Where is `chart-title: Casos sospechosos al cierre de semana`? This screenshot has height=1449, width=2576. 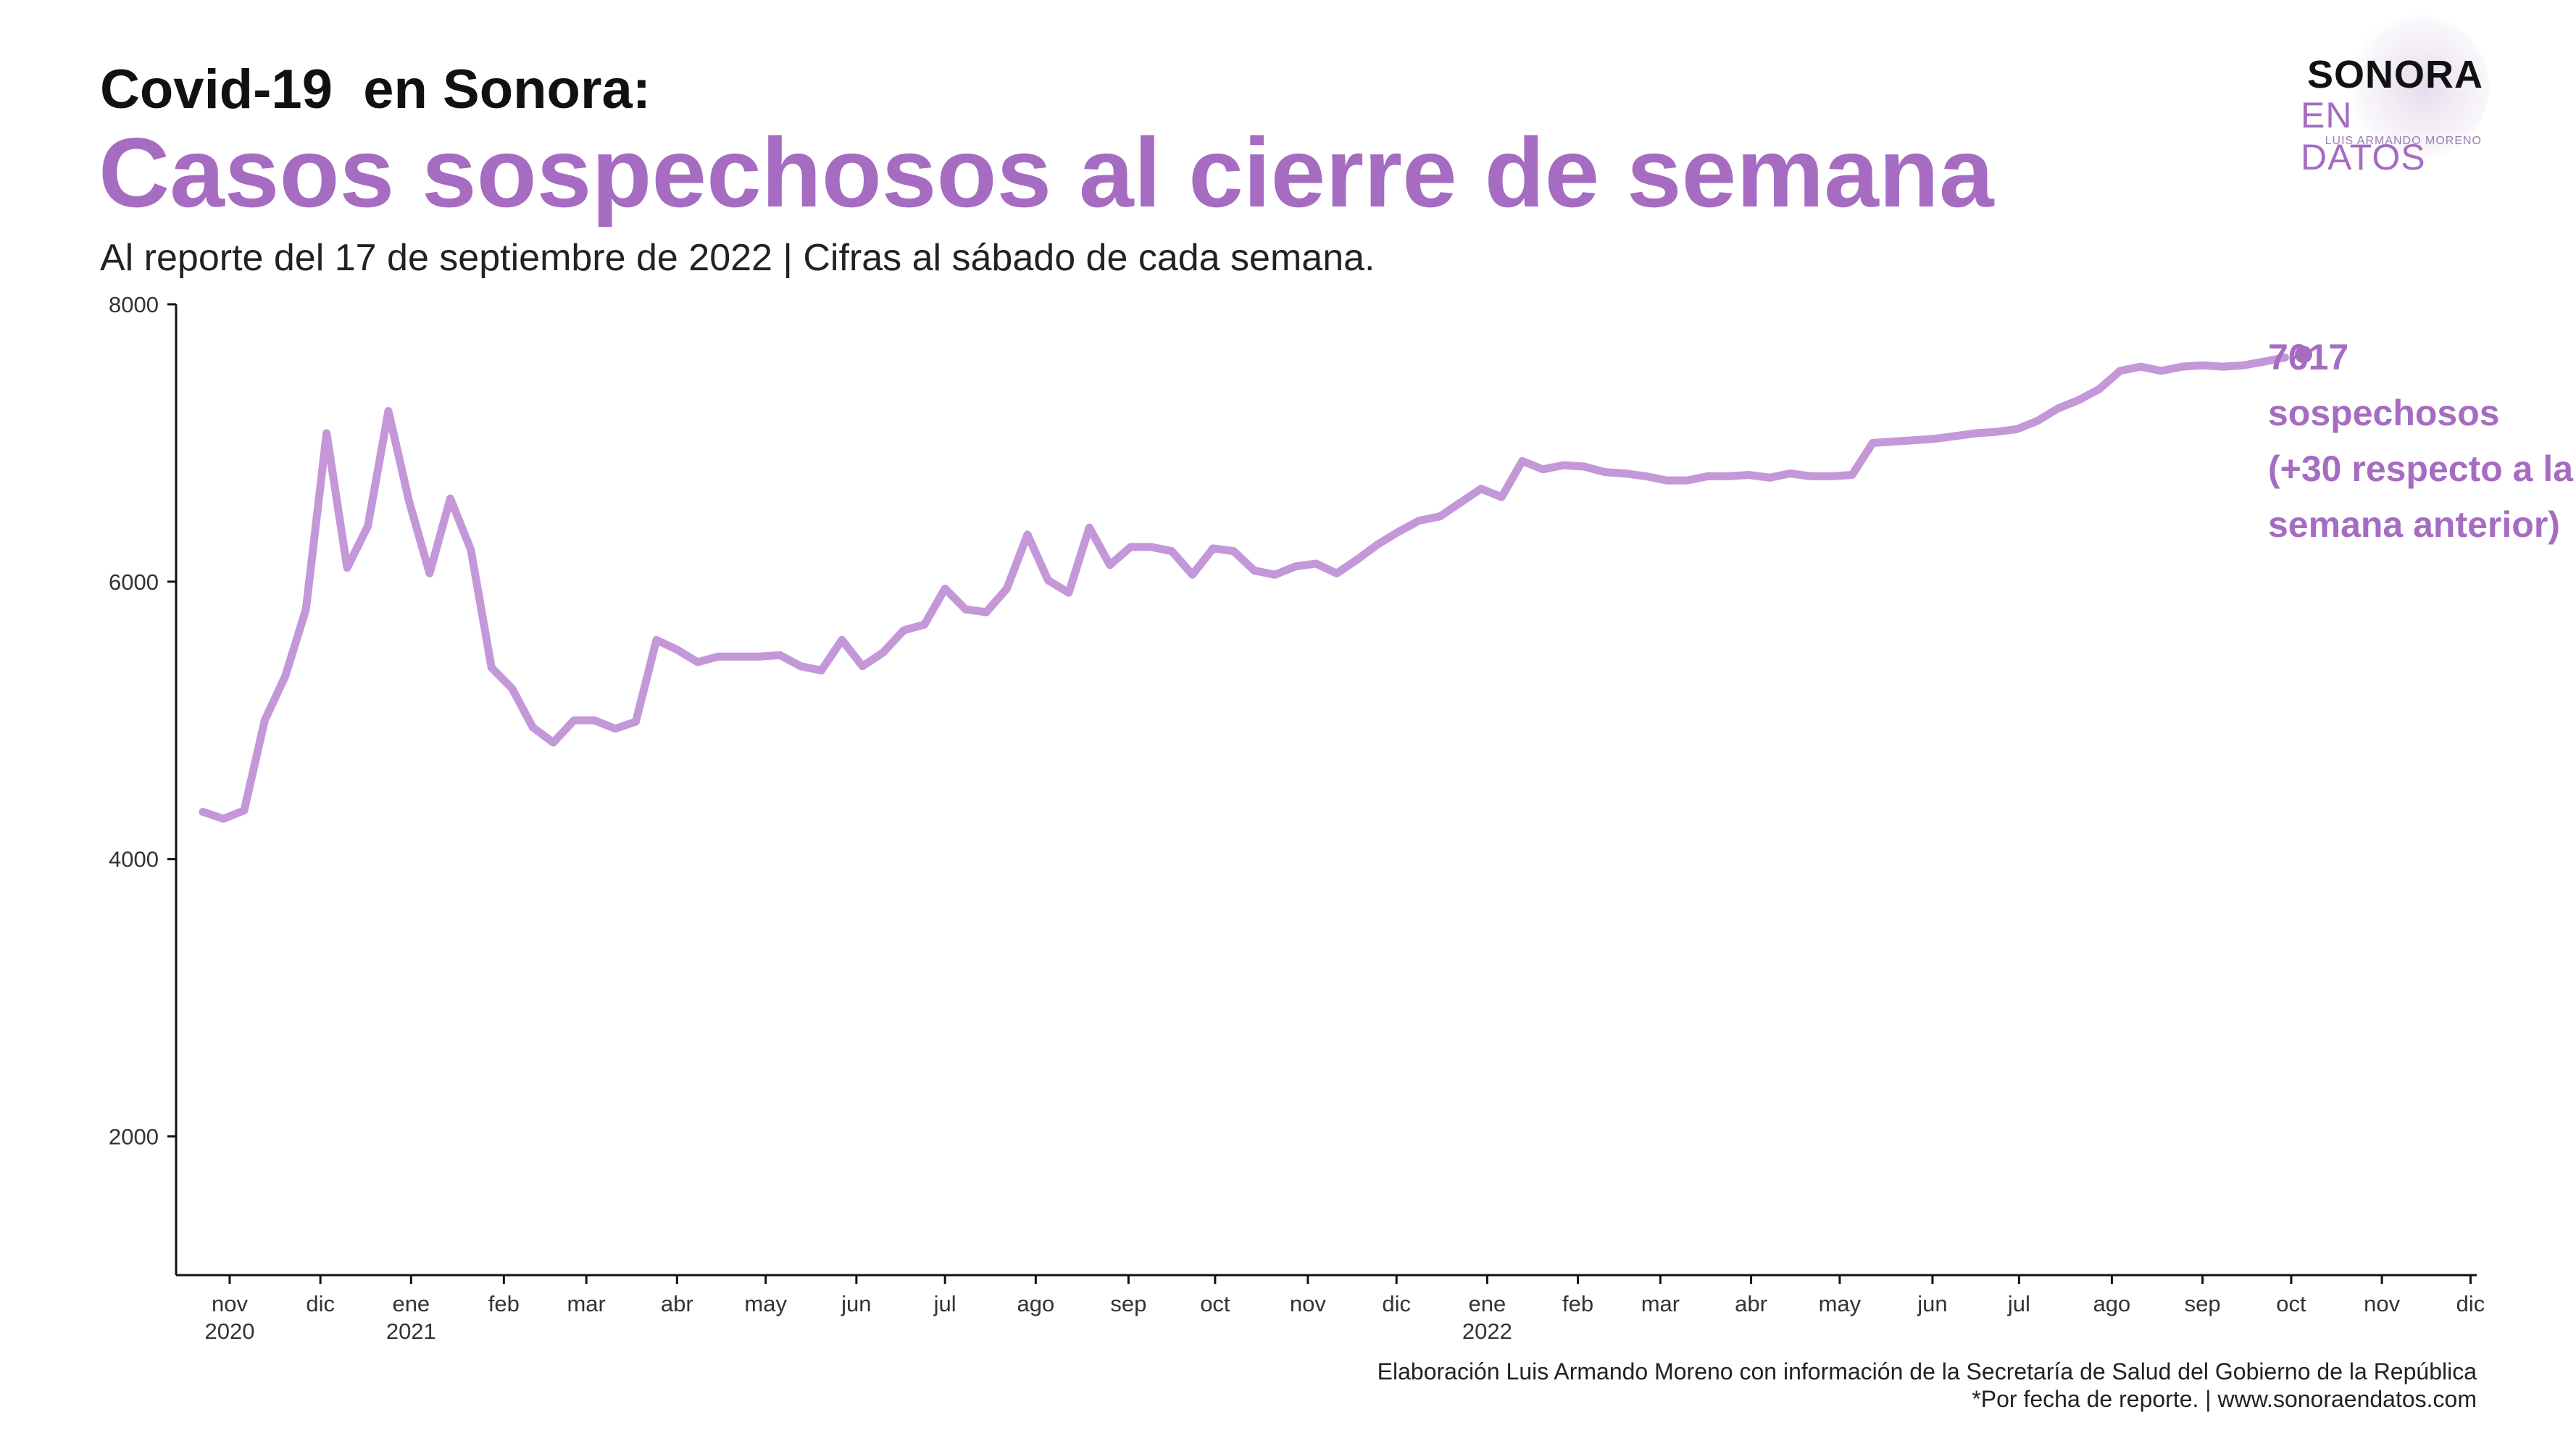 chart-title: Casos sospechosos al cierre de semana is located at coordinates (1046, 172).